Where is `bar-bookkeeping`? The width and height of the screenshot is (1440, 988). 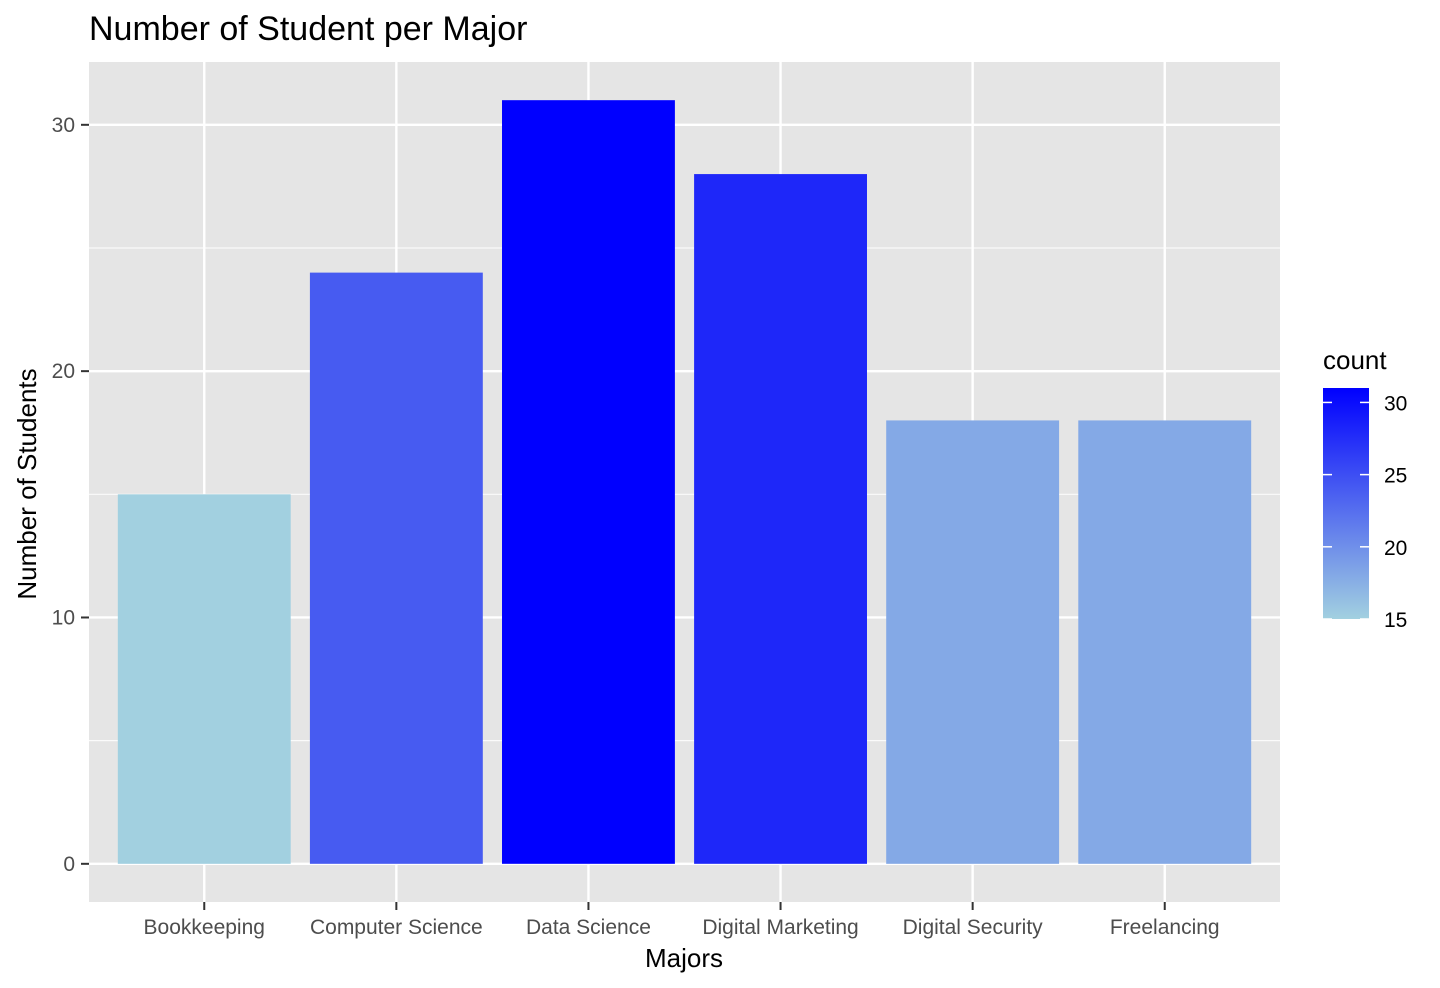
bar-bookkeeping is located at coordinates (204, 679).